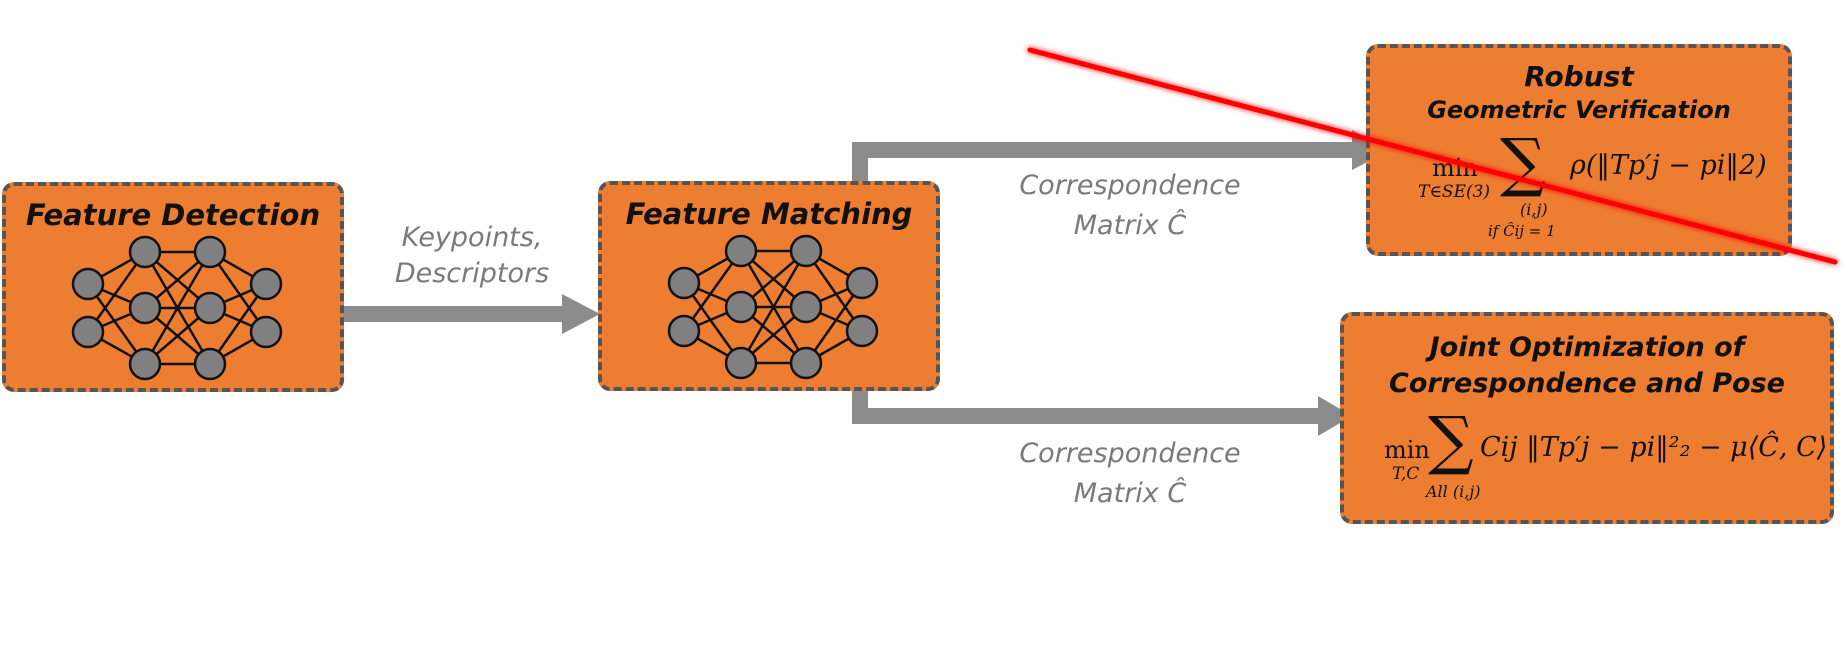  I want to click on edge-label-correspondence-bottom-line2: Matrix Ĉ, so click(1130, 493).